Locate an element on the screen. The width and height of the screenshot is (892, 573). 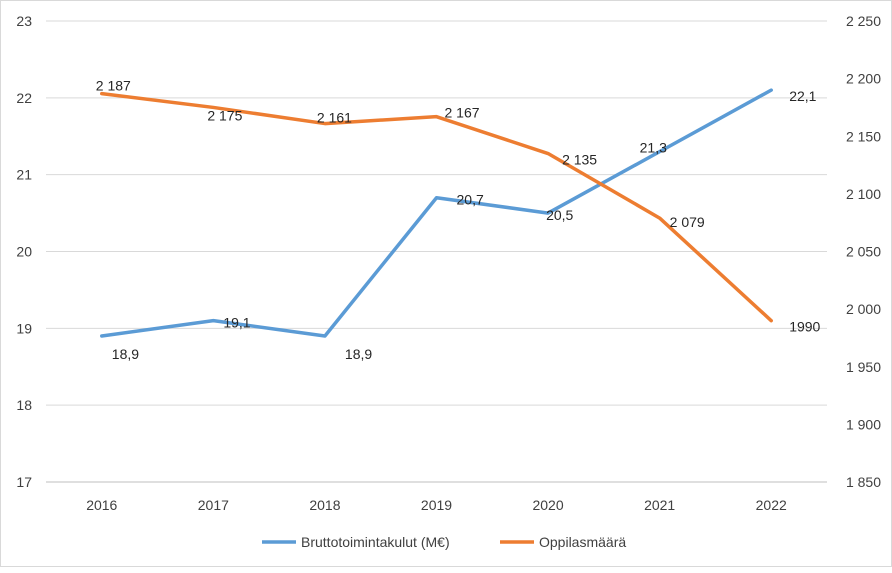
x-axis-tick-label: 2016 is located at coordinates (101, 505).